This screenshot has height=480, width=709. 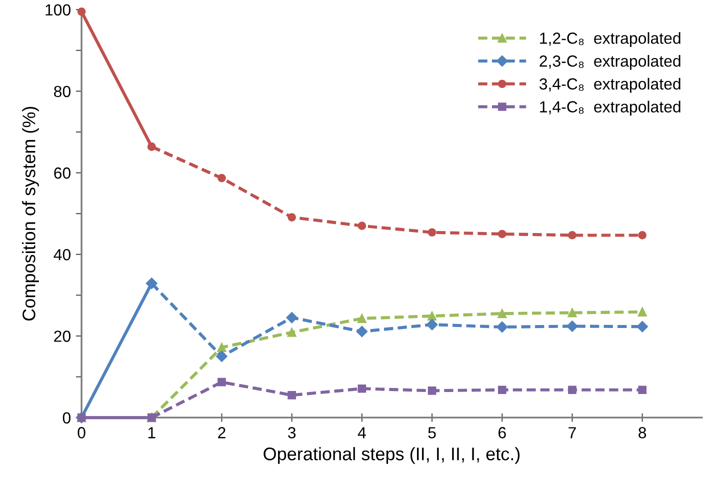 What do you see at coordinates (432, 432) in the screenshot?
I see `x-tick-label: 5` at bounding box center [432, 432].